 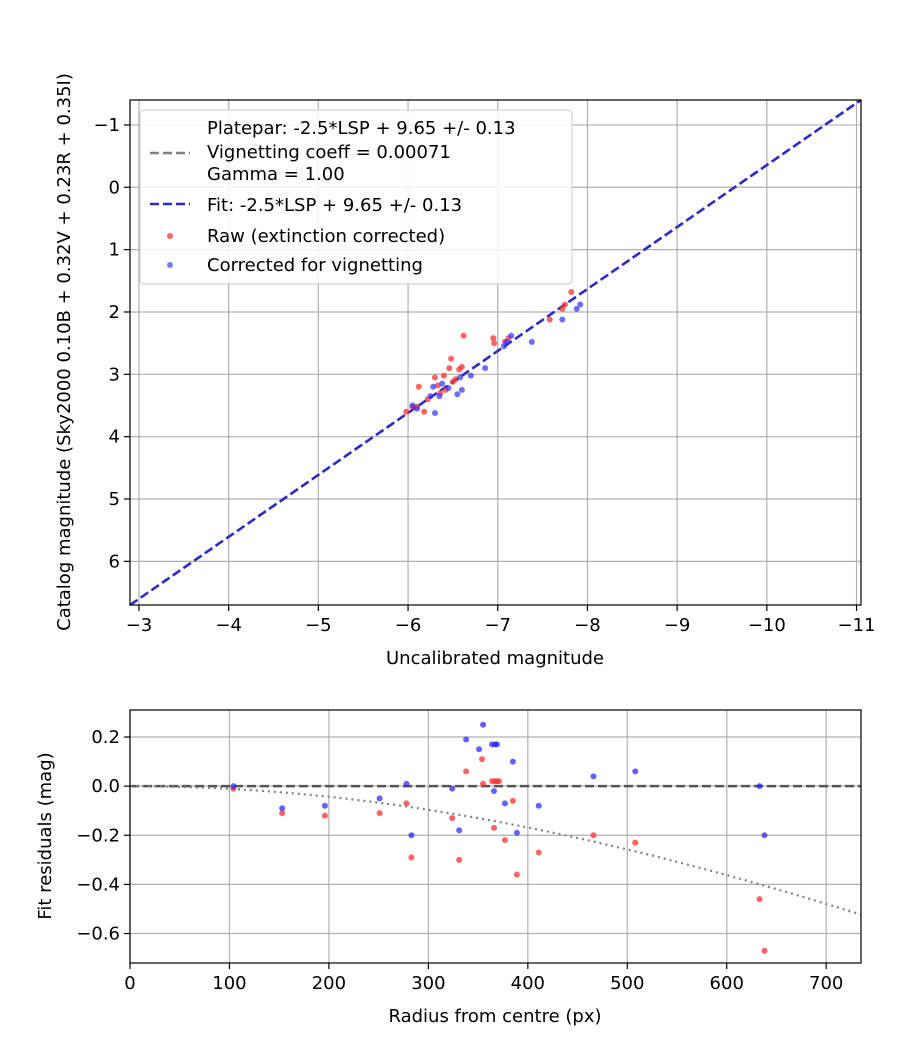 What do you see at coordinates (494, 1016) in the screenshot?
I see `bottom-x-axis-label: Radius from centre (px)` at bounding box center [494, 1016].